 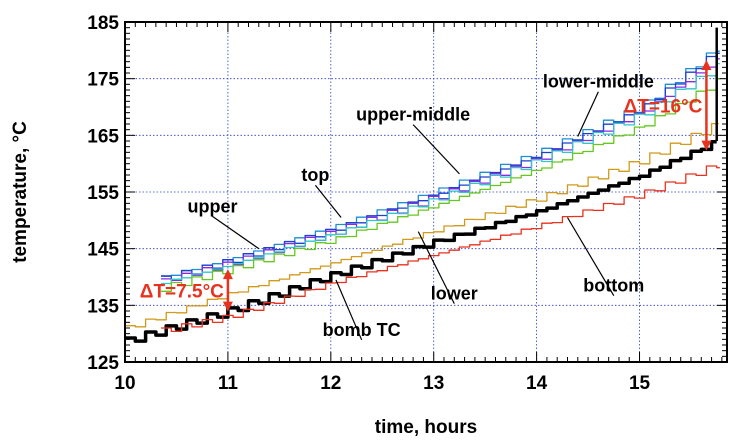 What do you see at coordinates (413, 115) in the screenshot?
I see `annotation-label-1: upper-middle` at bounding box center [413, 115].